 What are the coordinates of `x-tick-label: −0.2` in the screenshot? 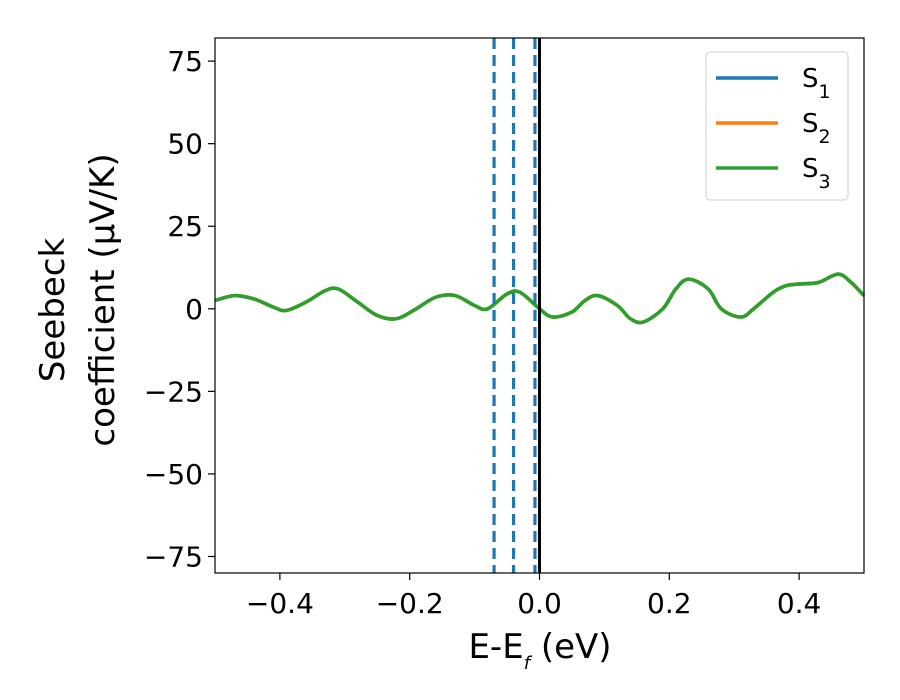 It's located at (410, 603).